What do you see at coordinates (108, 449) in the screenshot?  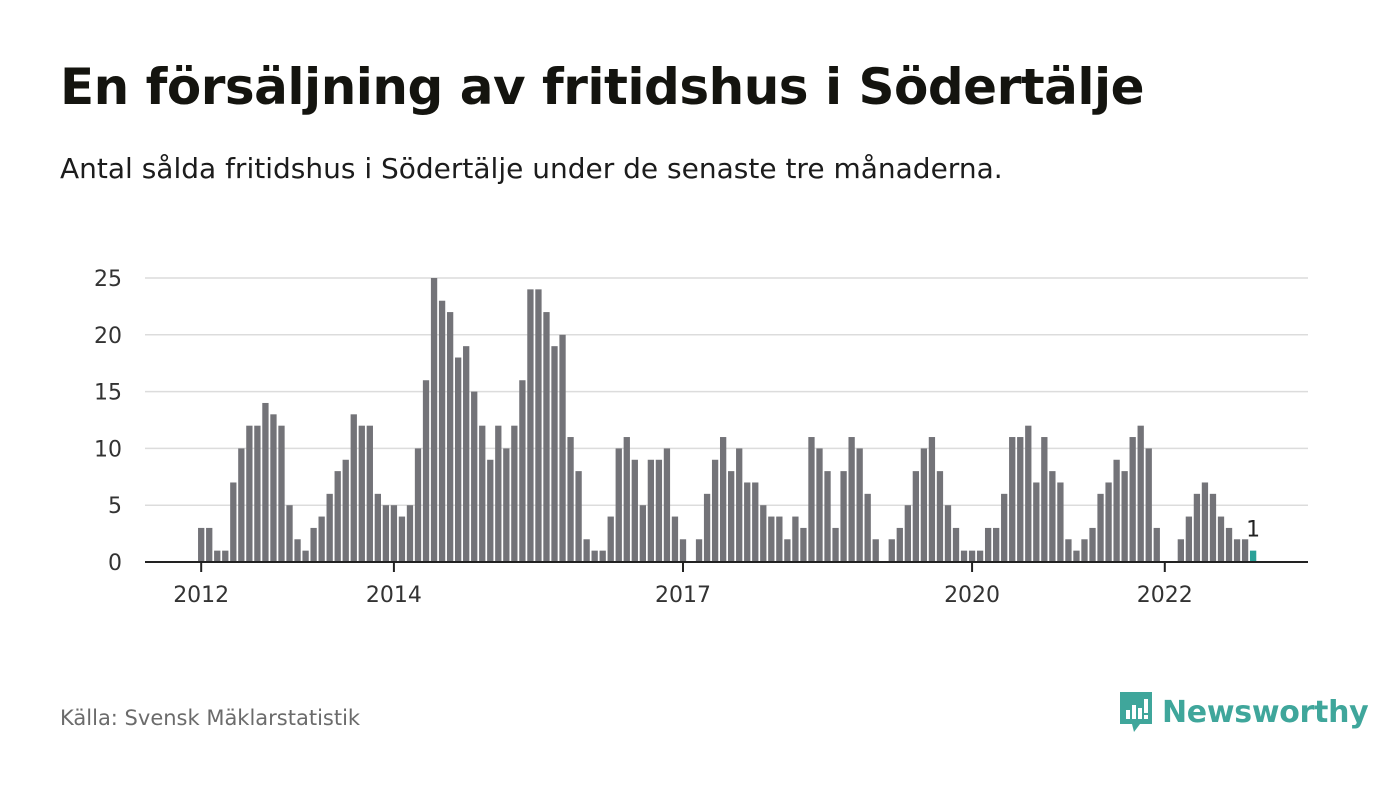 I see `y-tick-label: 10` at bounding box center [108, 449].